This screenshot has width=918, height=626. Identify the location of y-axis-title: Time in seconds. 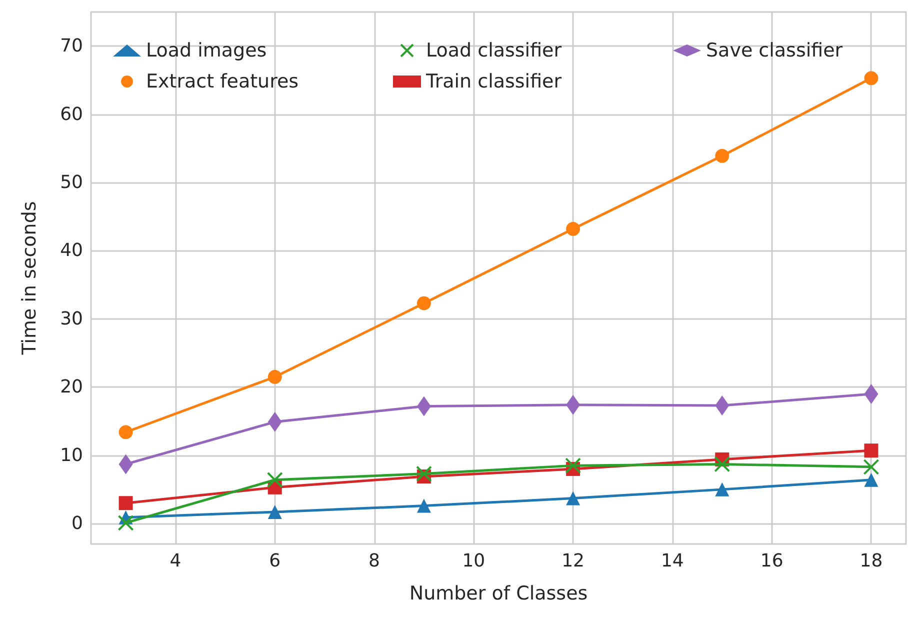
(29, 278).